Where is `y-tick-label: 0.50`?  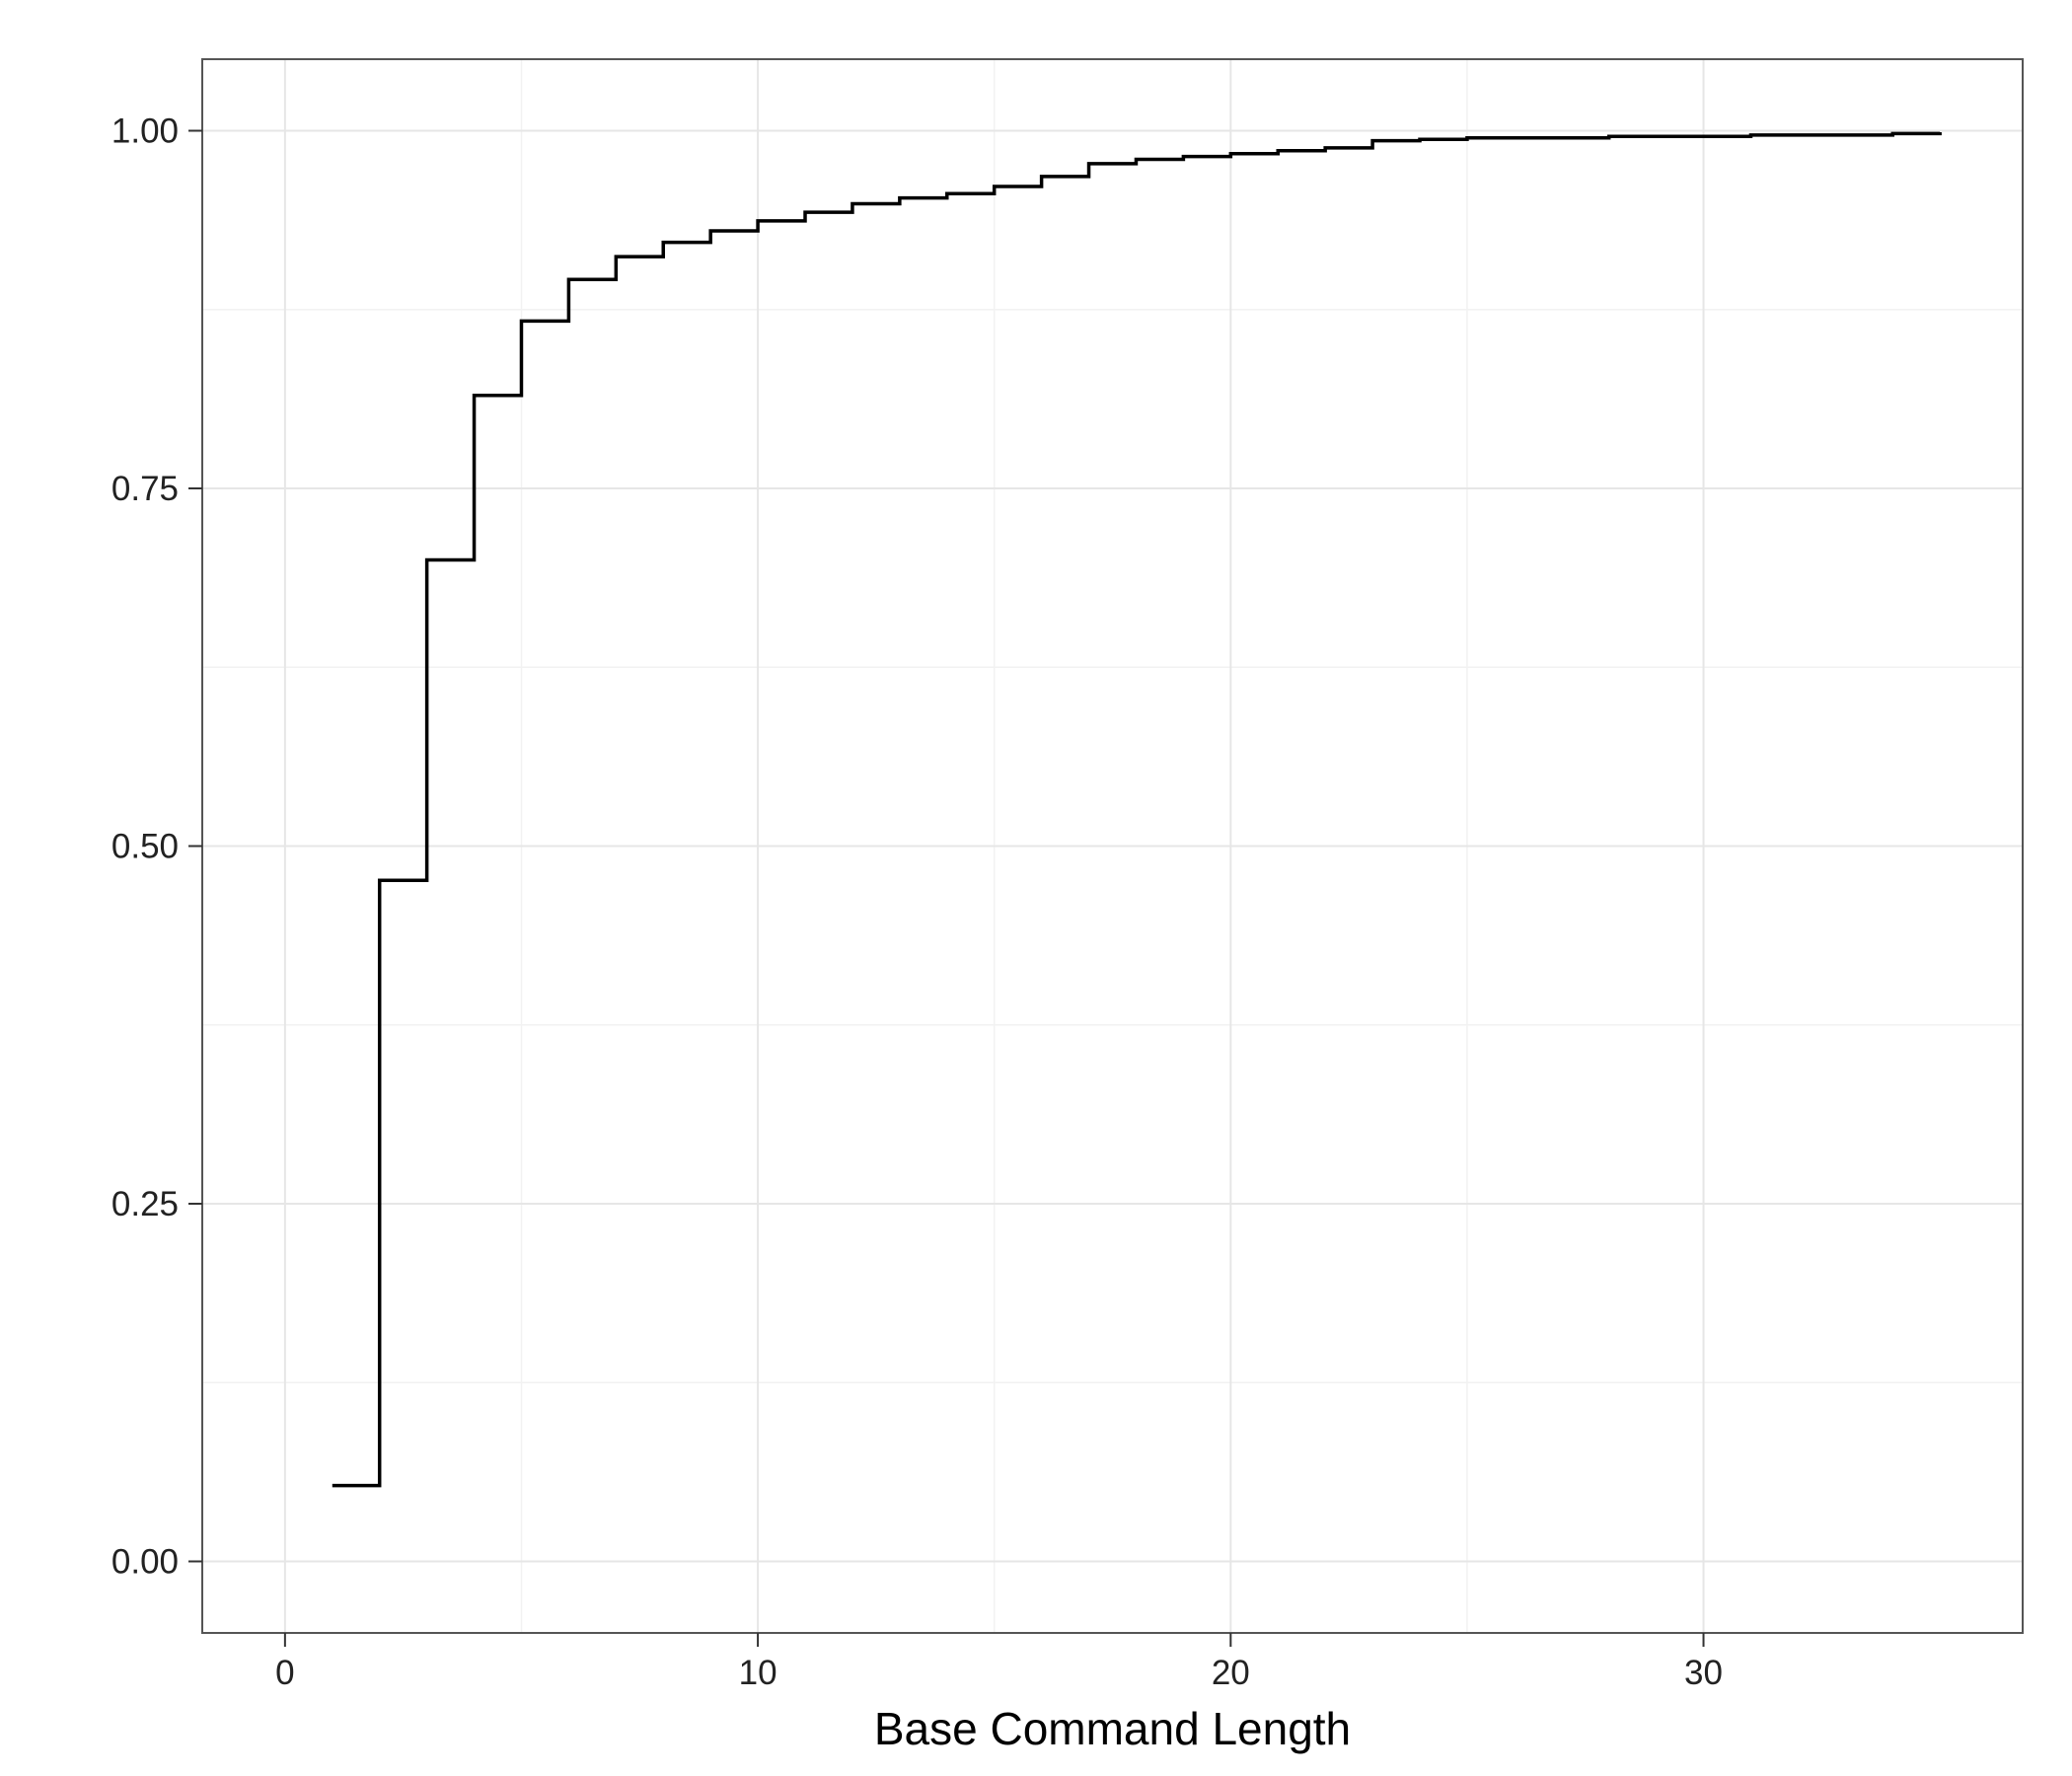
y-tick-label: 0.50 is located at coordinates (145, 847).